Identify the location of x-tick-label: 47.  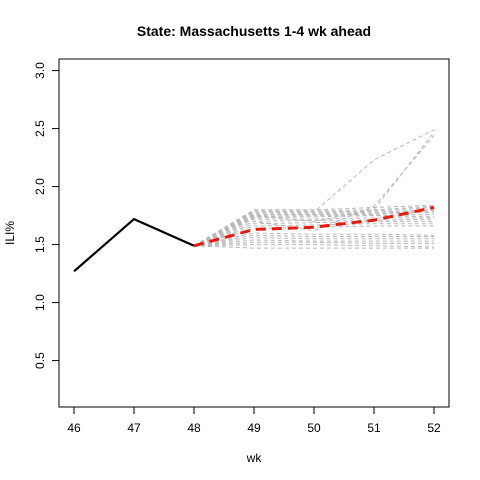
(134, 428).